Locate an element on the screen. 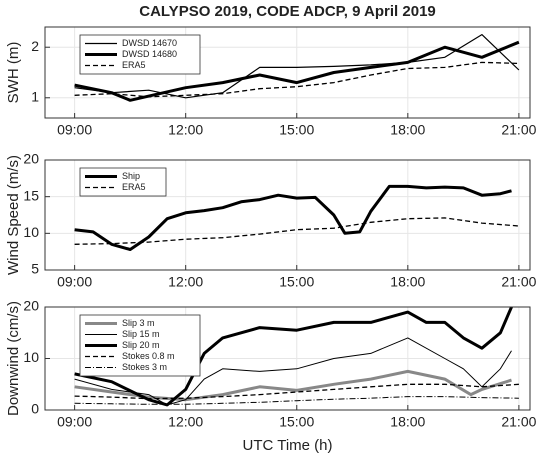  legend-label: Slip 15 m is located at coordinates (141, 334).